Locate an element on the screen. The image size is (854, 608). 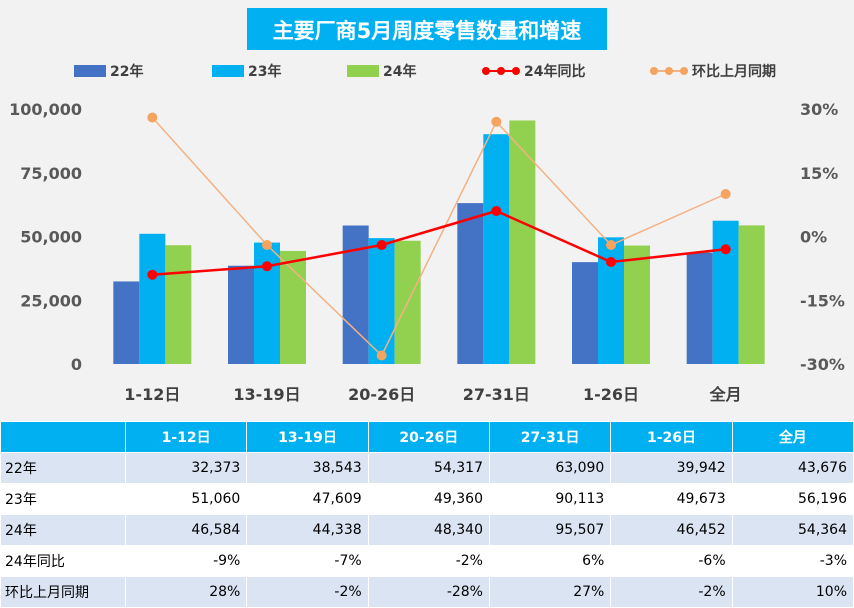
table-cell: 54,364 is located at coordinates (792, 530).